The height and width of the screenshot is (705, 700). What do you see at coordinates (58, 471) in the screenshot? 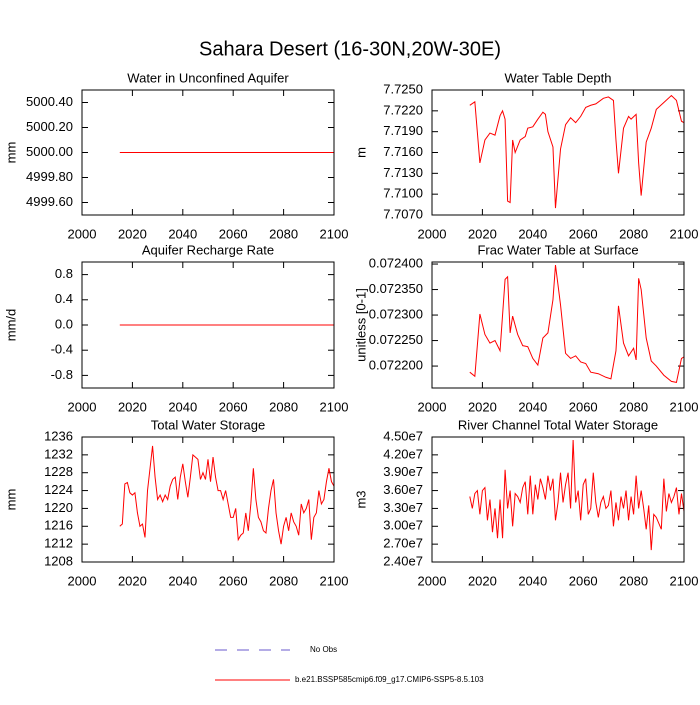
I see `y-tick-label: 1228` at bounding box center [58, 471].